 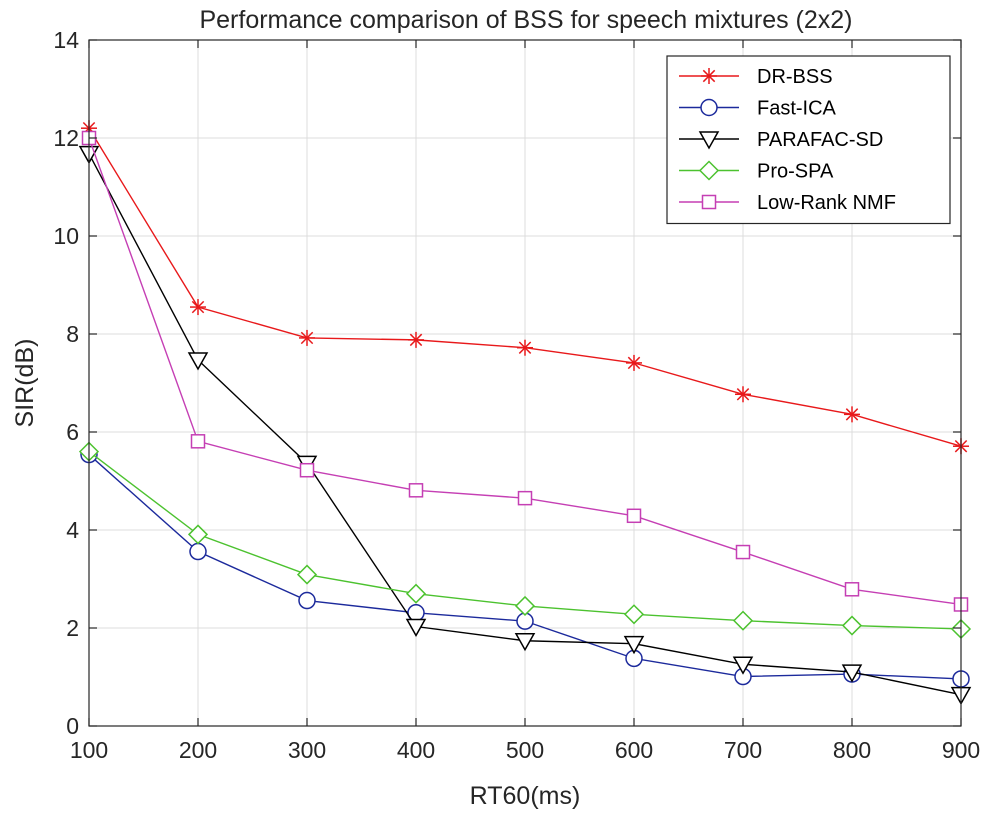 What do you see at coordinates (89, 750) in the screenshot?
I see `x-tick-label: 100` at bounding box center [89, 750].